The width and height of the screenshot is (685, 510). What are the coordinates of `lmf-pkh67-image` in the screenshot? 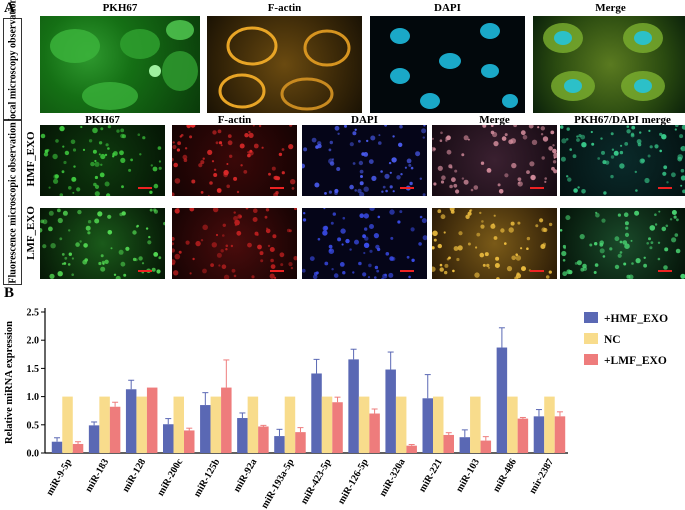 It's located at (102, 243).